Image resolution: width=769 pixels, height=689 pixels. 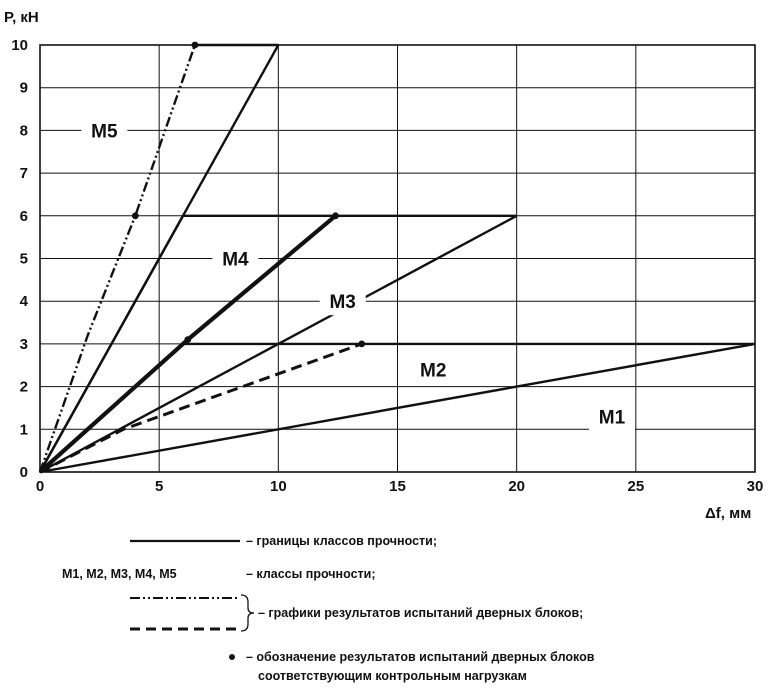 What do you see at coordinates (24, 173) in the screenshot?
I see `y-tick-label: 7` at bounding box center [24, 173].